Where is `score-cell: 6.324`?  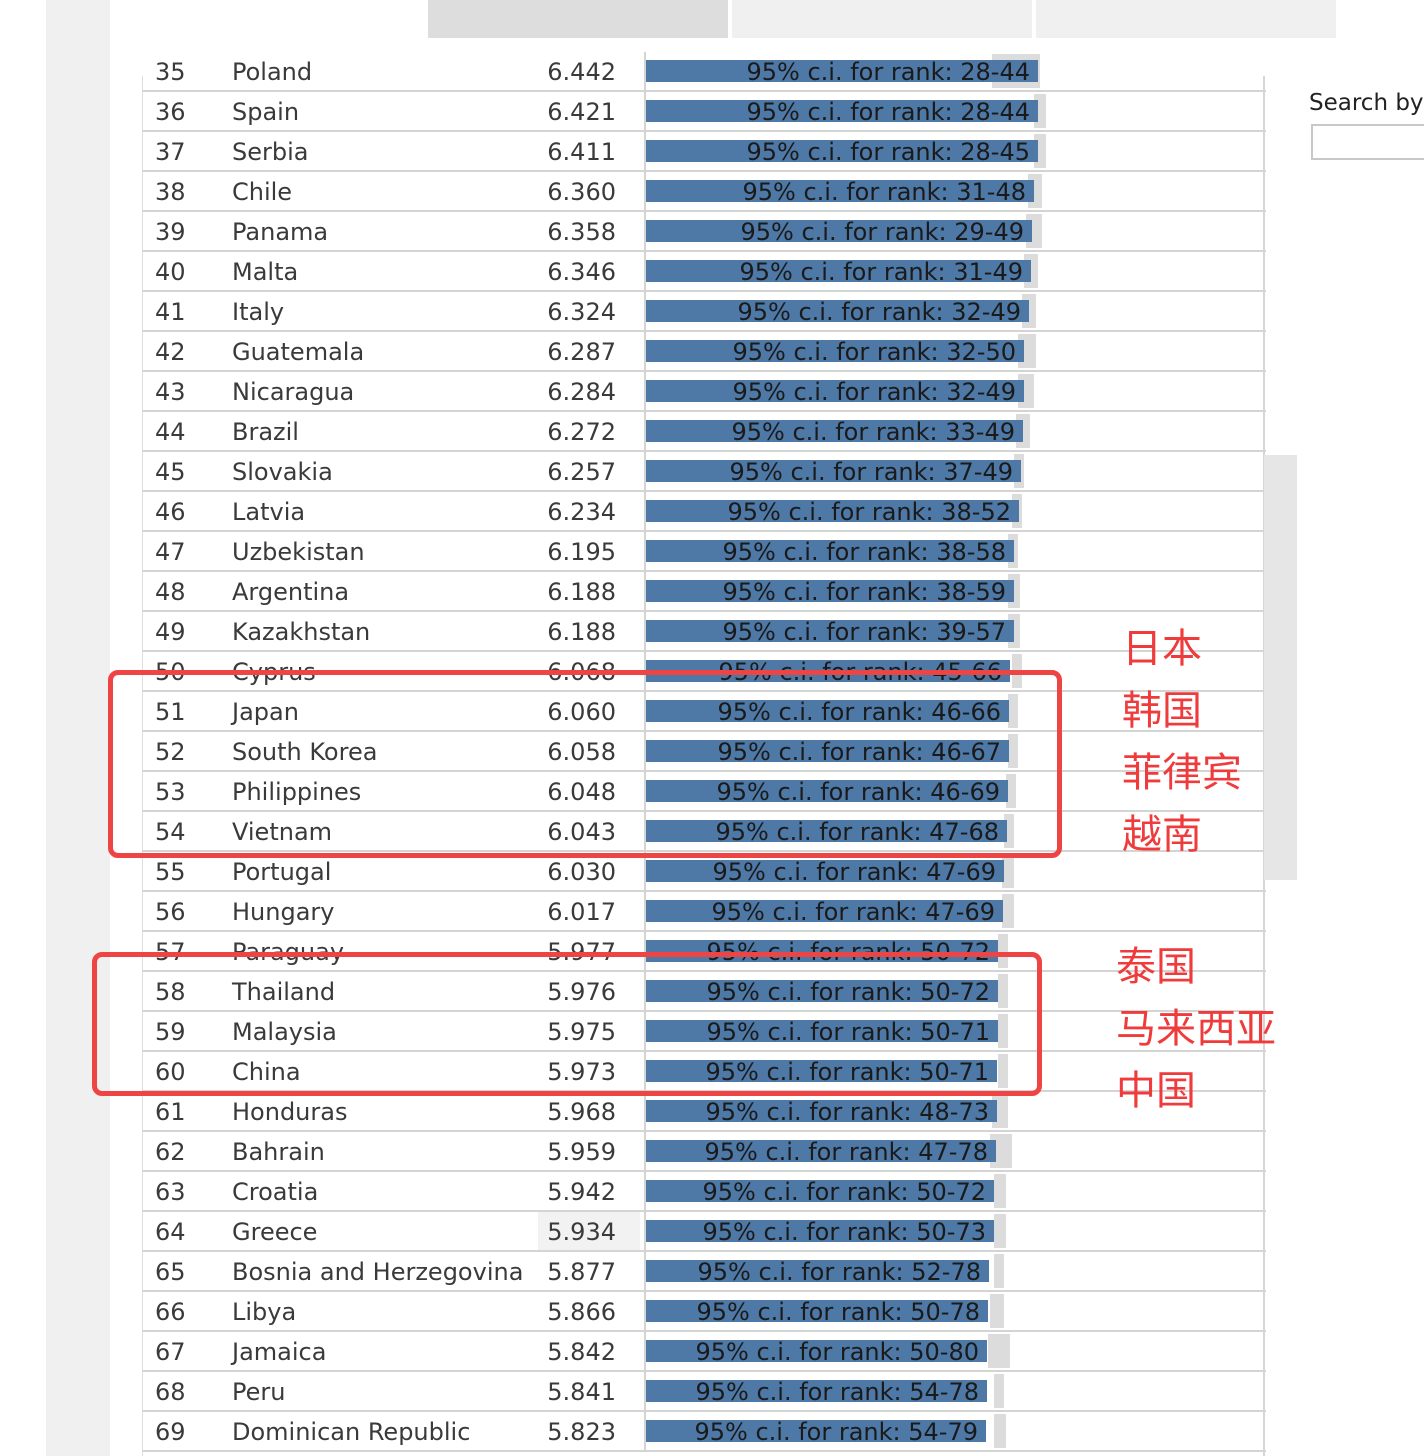 score-cell: 6.324 is located at coordinates (581, 312).